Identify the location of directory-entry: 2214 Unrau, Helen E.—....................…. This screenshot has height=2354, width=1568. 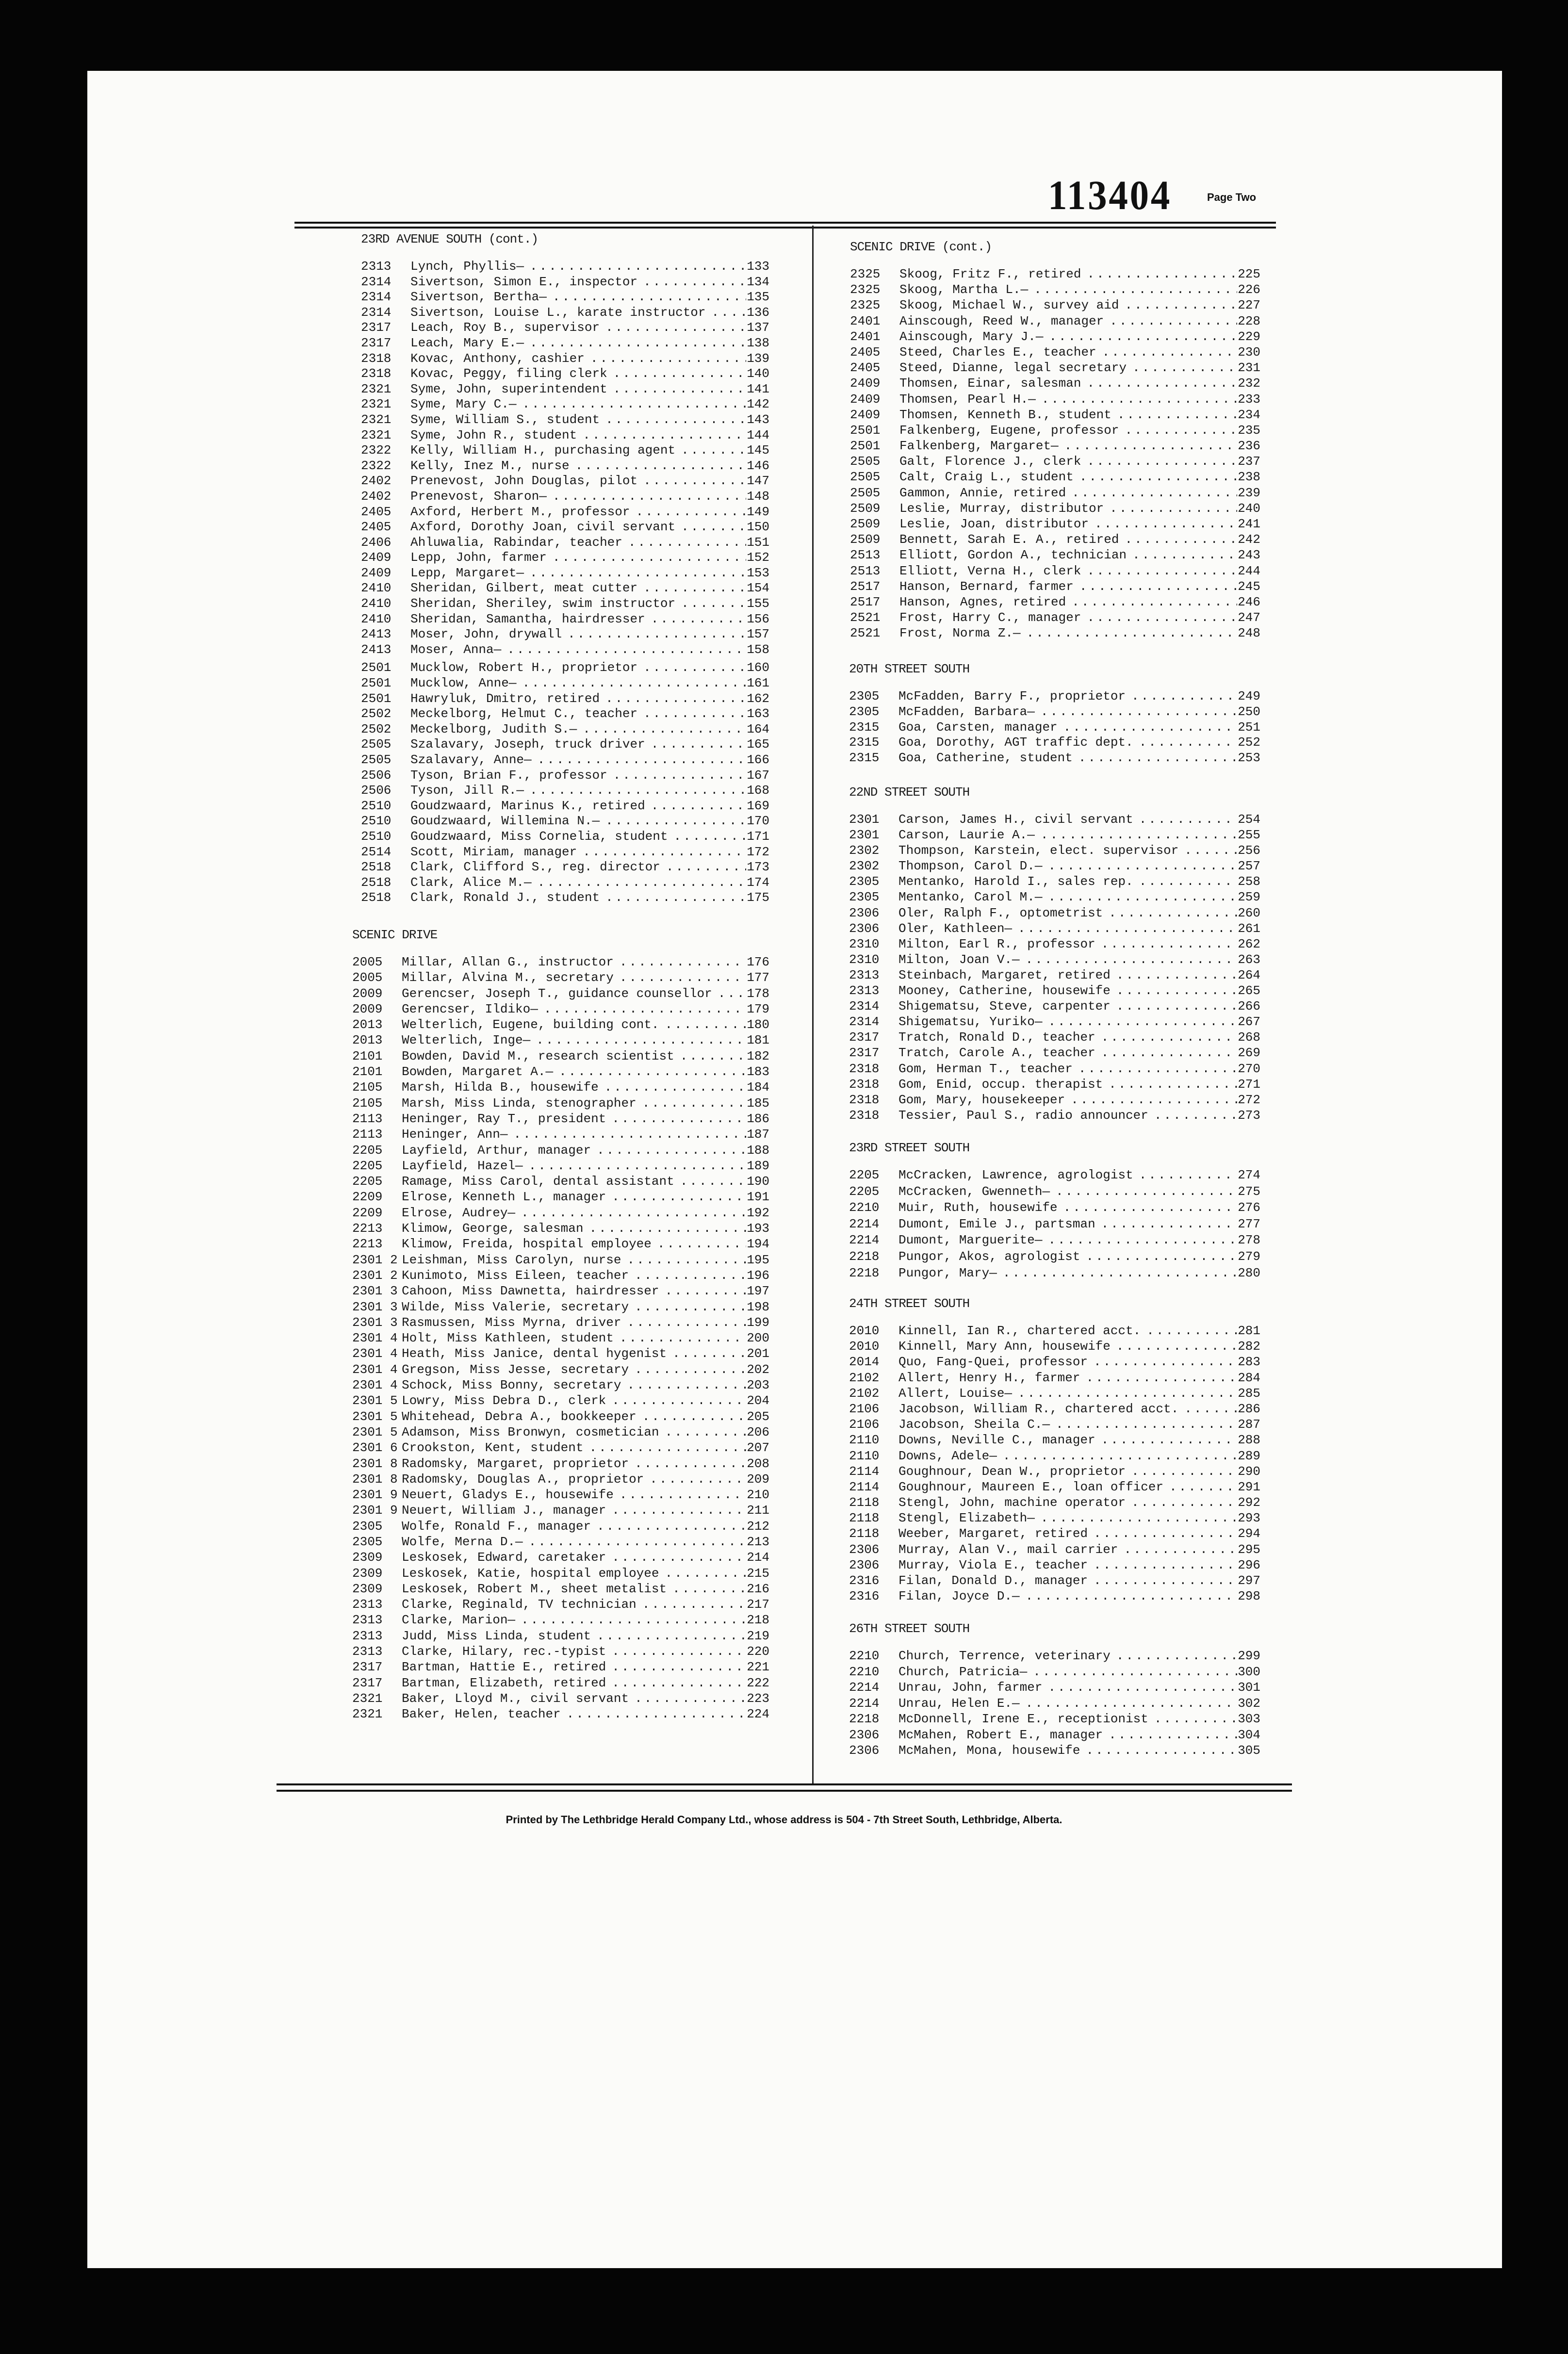
(1054, 1704).